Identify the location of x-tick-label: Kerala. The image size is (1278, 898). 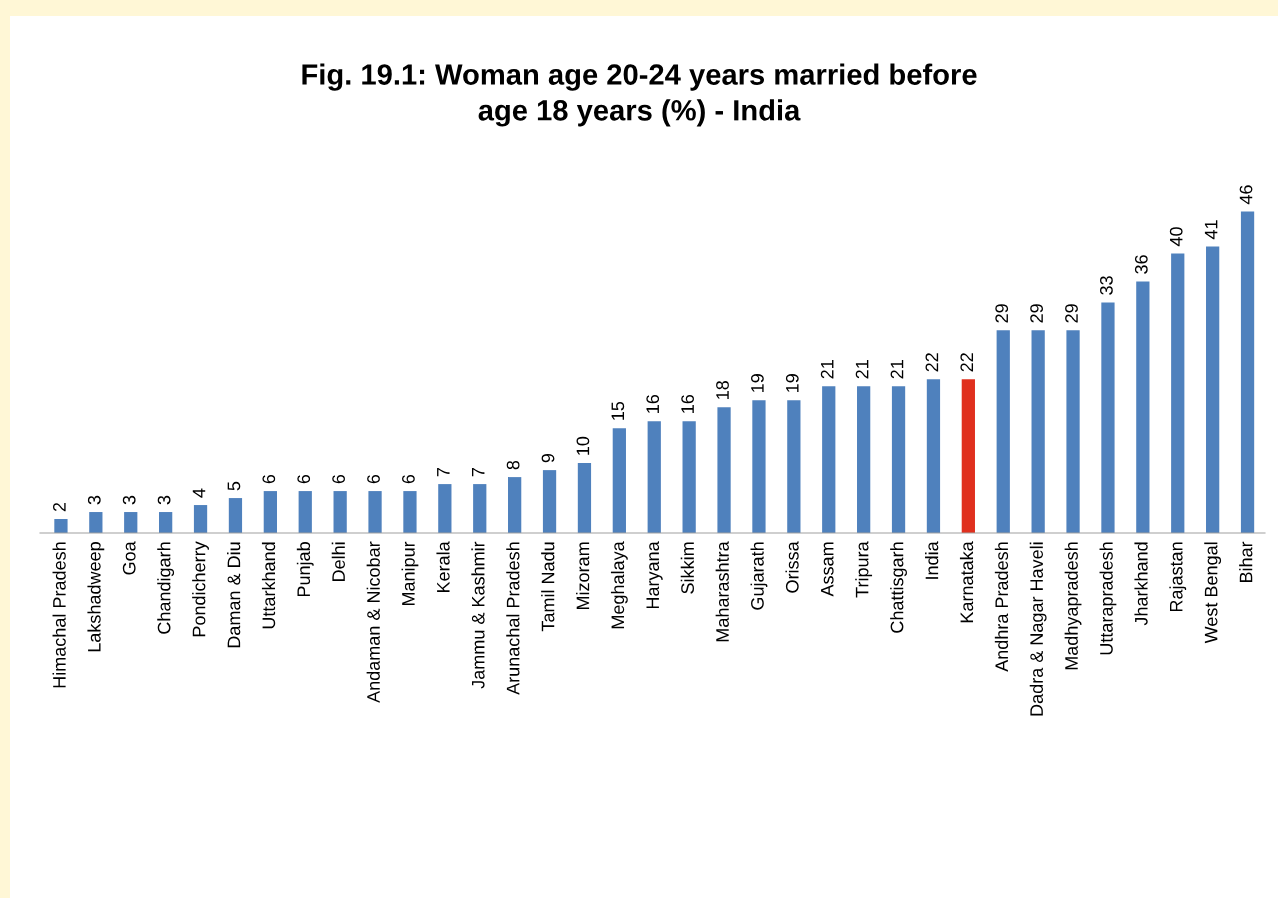
(443, 567).